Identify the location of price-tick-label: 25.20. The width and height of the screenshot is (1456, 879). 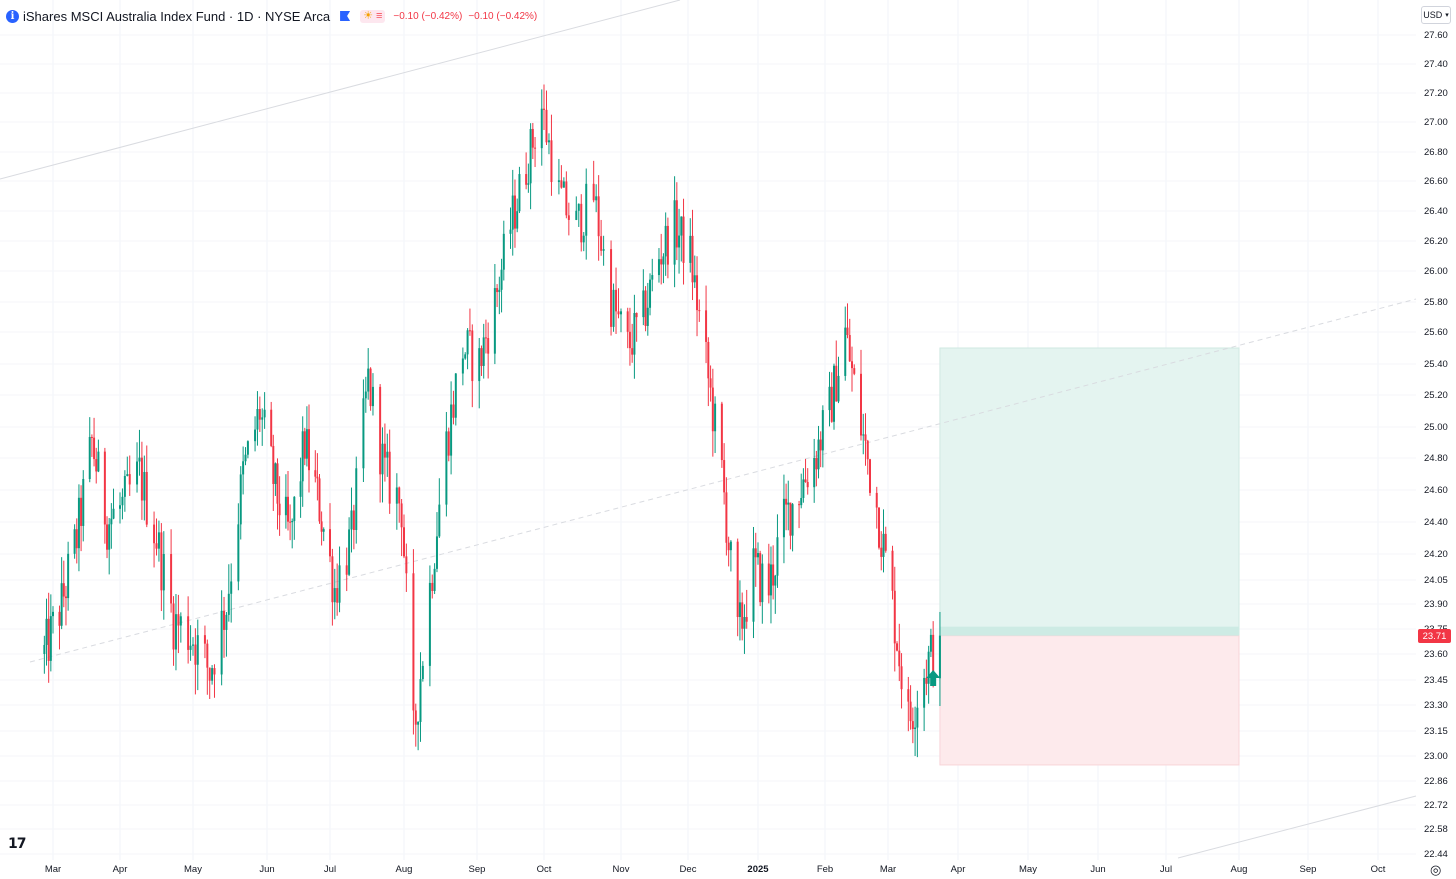
(1436, 395).